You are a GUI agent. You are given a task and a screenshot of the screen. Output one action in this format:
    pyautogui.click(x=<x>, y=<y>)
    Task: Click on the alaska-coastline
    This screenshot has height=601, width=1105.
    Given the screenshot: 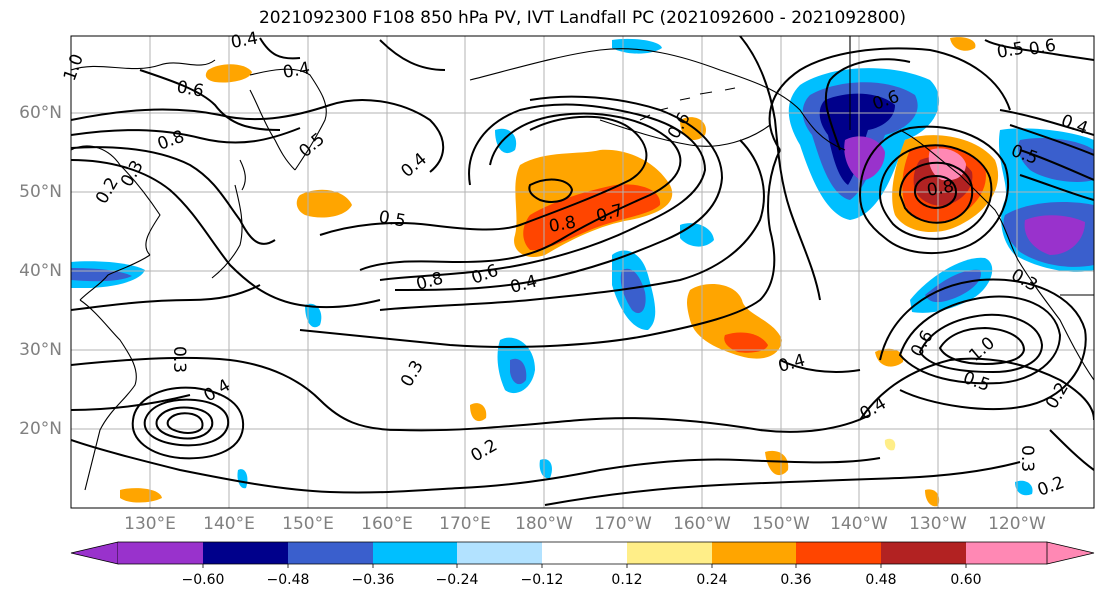 What is the action you would take?
    pyautogui.click(x=657, y=99)
    